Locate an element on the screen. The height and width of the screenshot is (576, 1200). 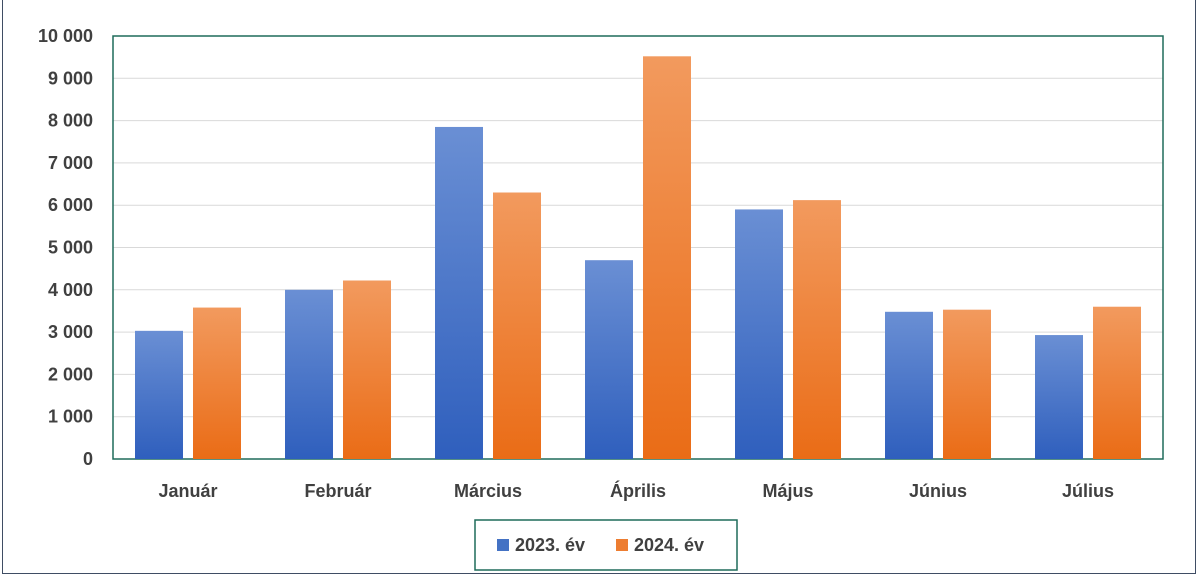
y-tick-label: 3 000 is located at coordinates (70, 332).